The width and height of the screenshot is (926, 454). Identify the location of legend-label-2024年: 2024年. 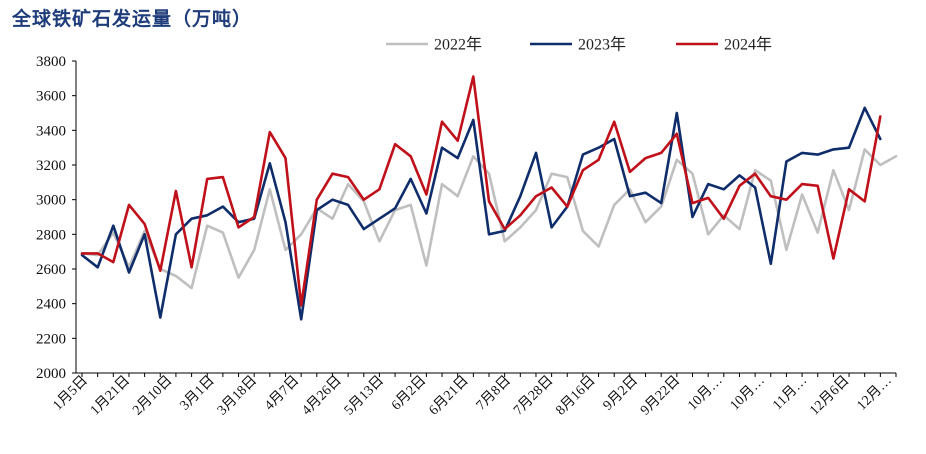
(748, 45).